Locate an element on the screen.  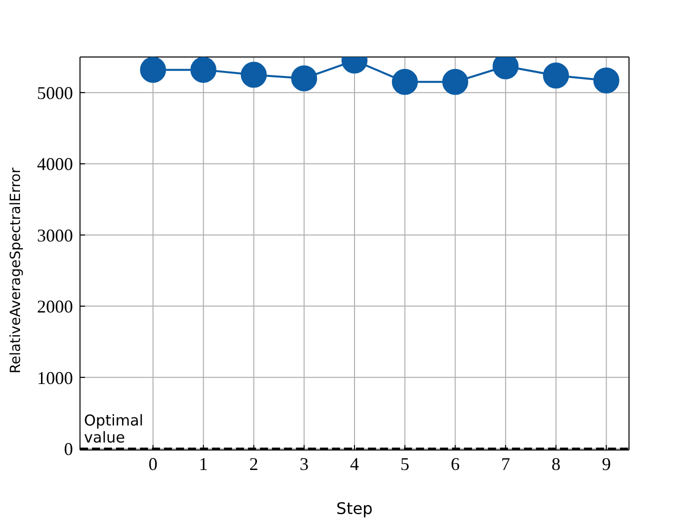
y-tick-label: 5000 is located at coordinates (55, 92).